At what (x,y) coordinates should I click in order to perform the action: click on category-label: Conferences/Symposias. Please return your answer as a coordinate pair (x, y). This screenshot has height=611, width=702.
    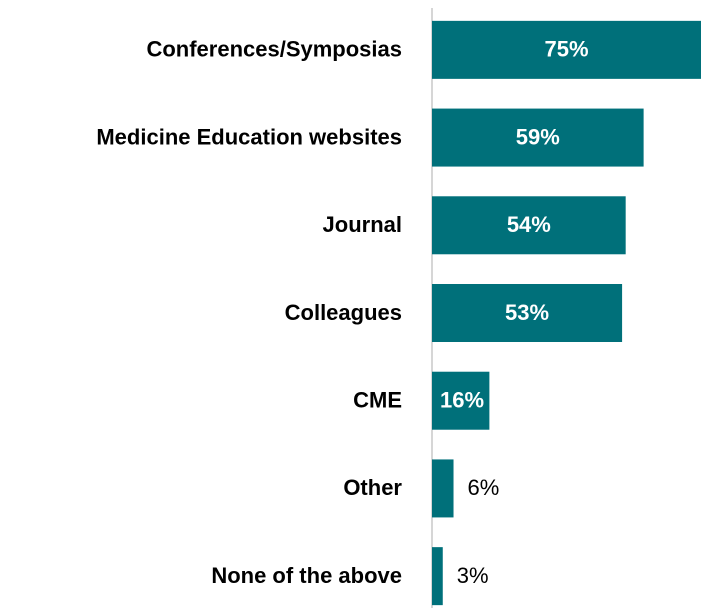
    Looking at the image, I should click on (274, 49).